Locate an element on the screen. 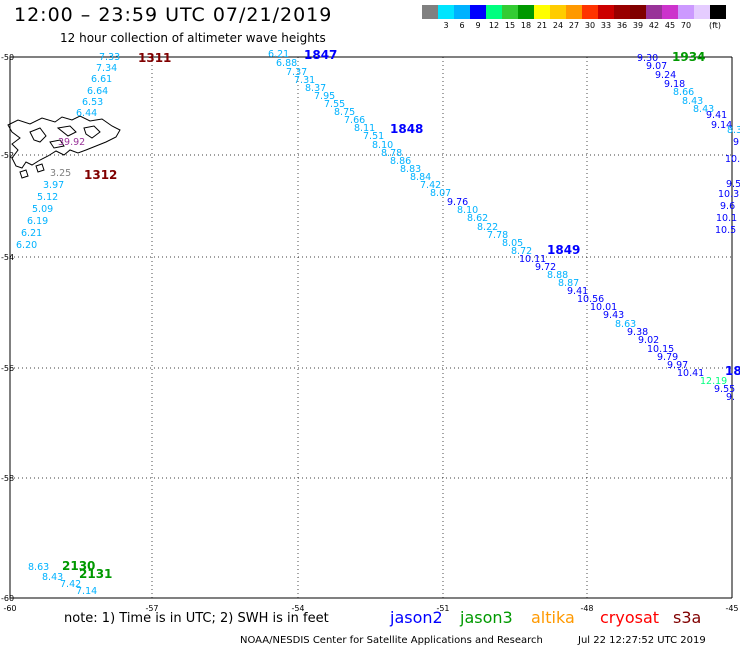  legend-label: 6 is located at coordinates (462, 25).